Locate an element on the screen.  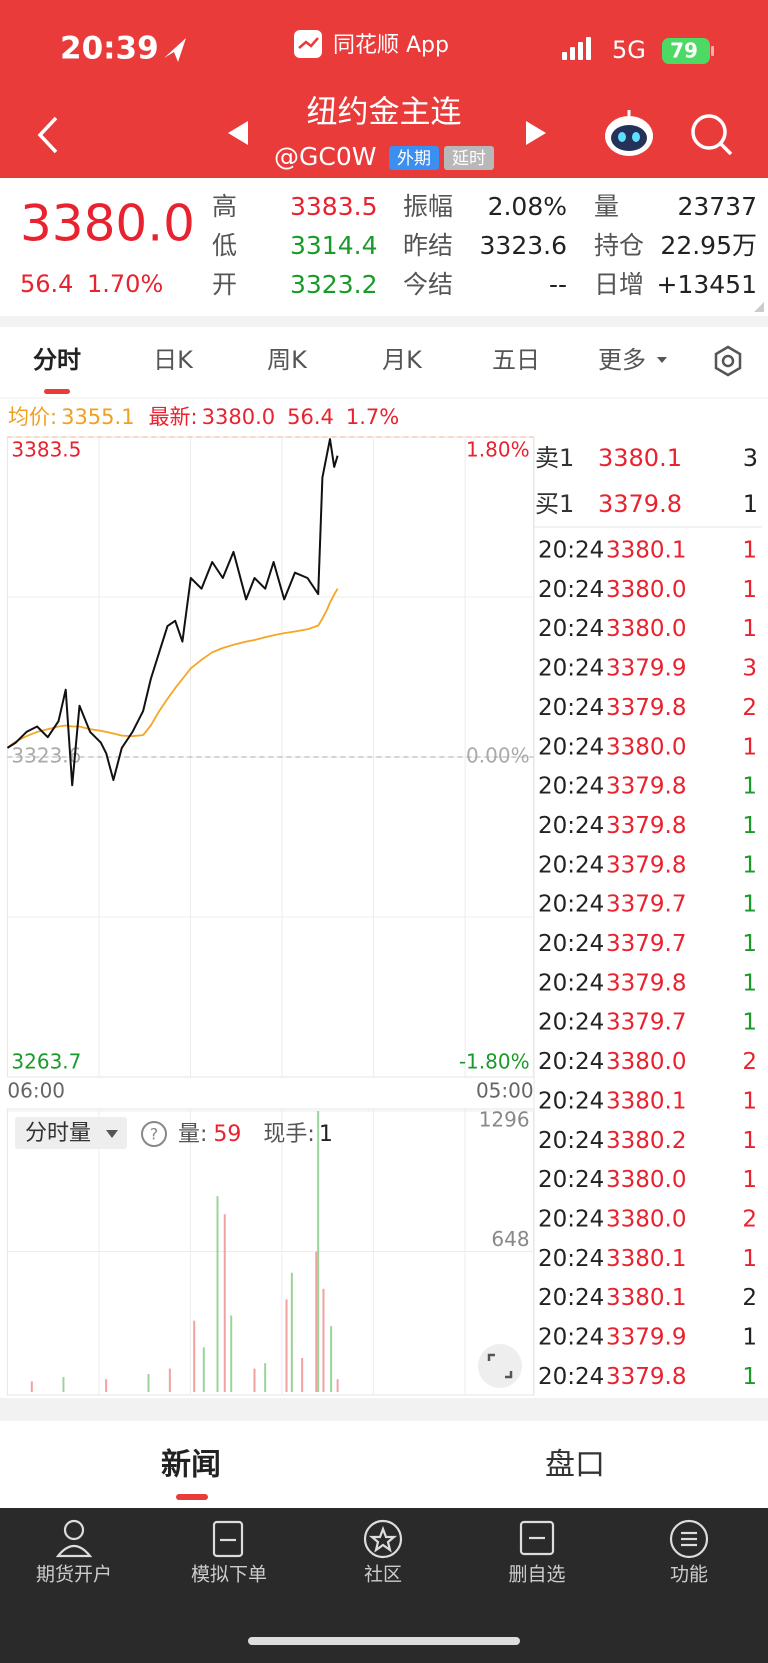
next-button is located at coordinates (536, 133).